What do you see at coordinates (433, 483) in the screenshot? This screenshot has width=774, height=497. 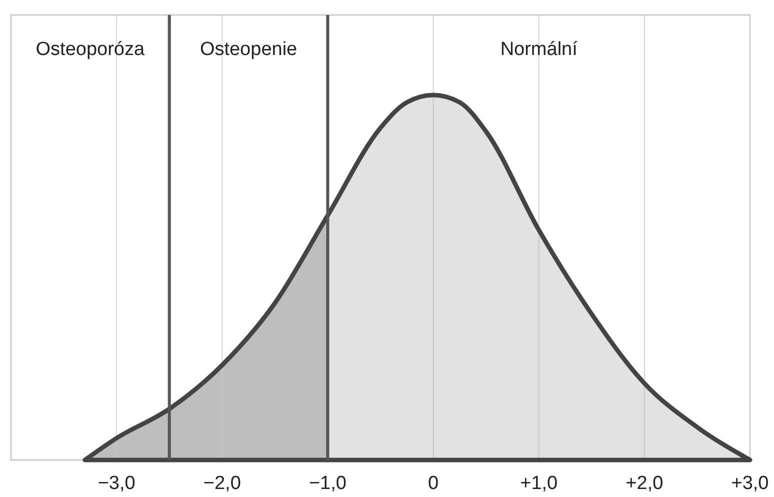 I see `x-tick-label: 0` at bounding box center [433, 483].